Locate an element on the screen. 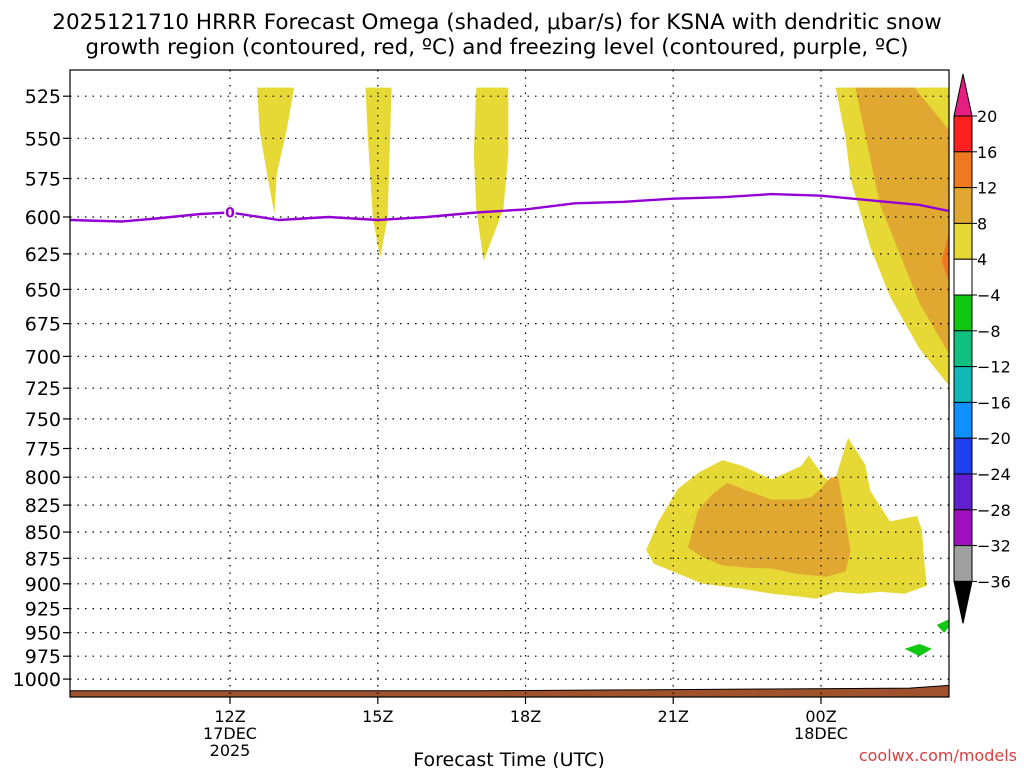 Image resolution: width=1024 pixels, height=772 pixels. y-tick-label-525: 525 is located at coordinates (43, 97).